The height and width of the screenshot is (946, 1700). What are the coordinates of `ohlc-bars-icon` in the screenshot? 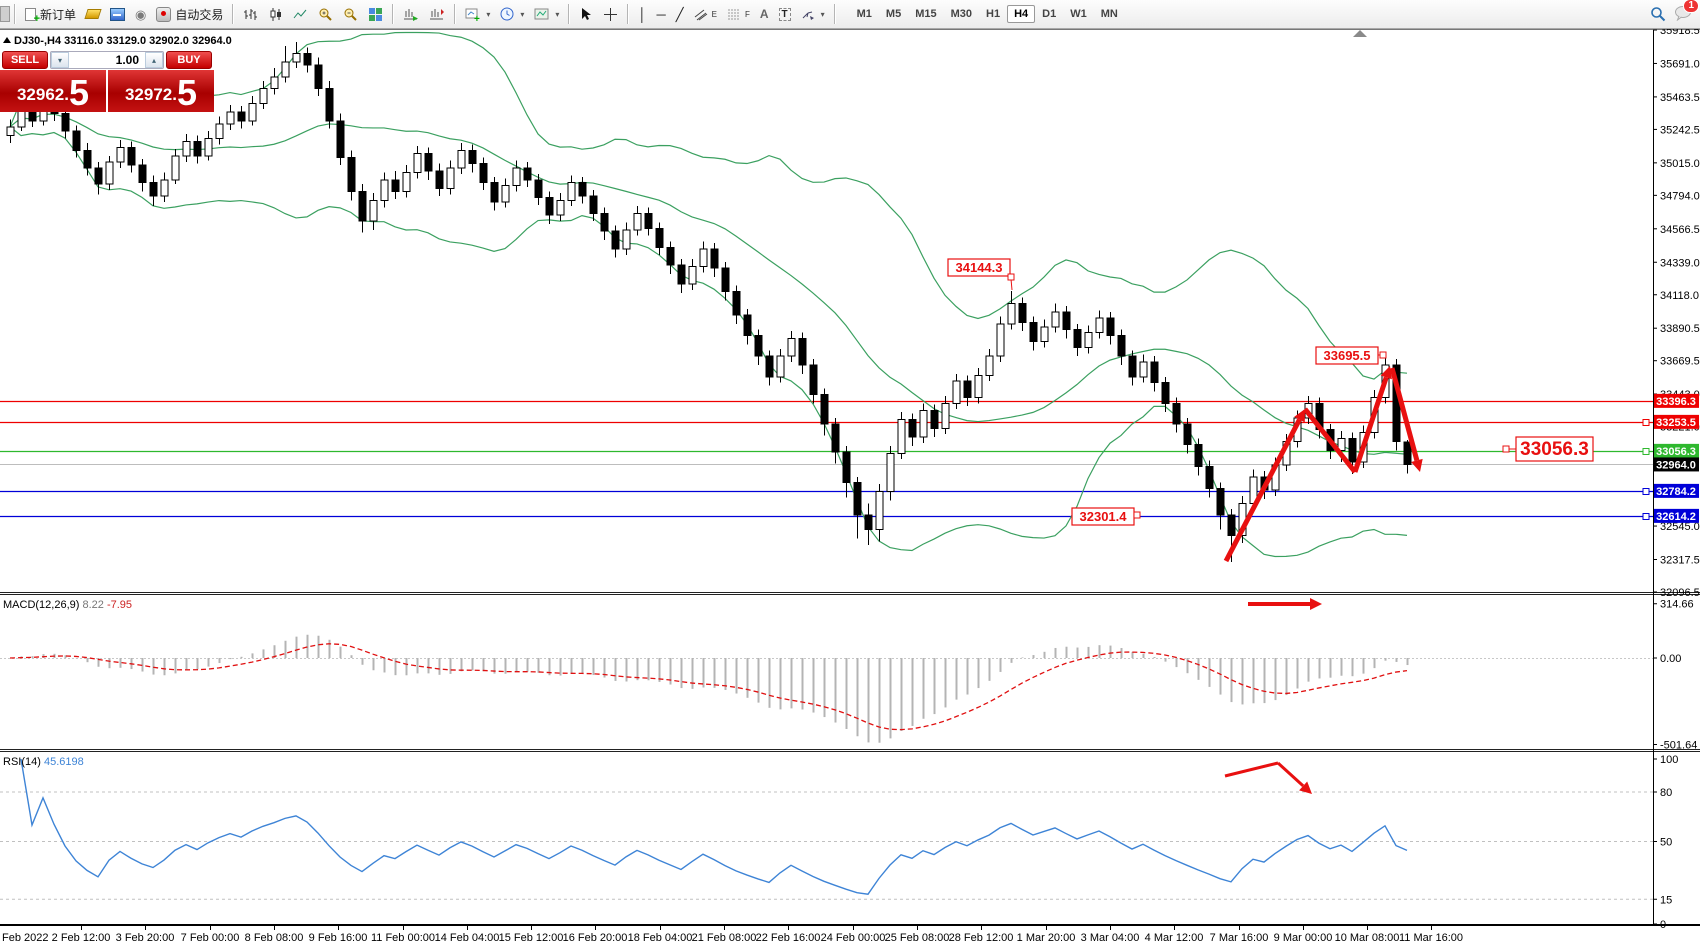 It's located at (251, 14).